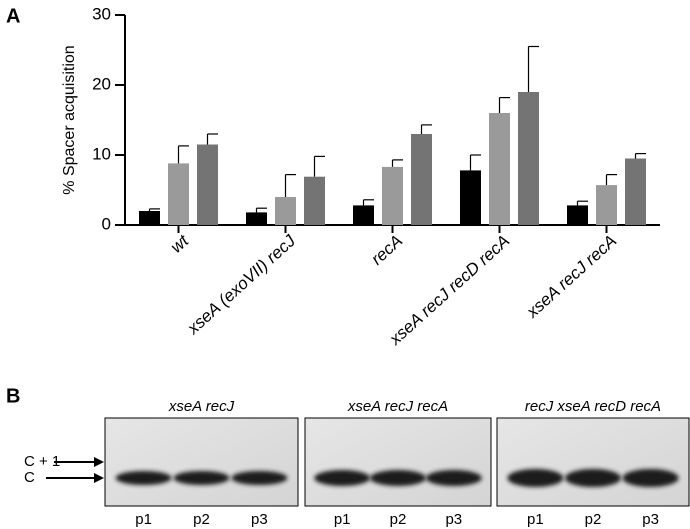 The image size is (690, 529). I want to click on x-tick-label: wt, so click(180, 243).